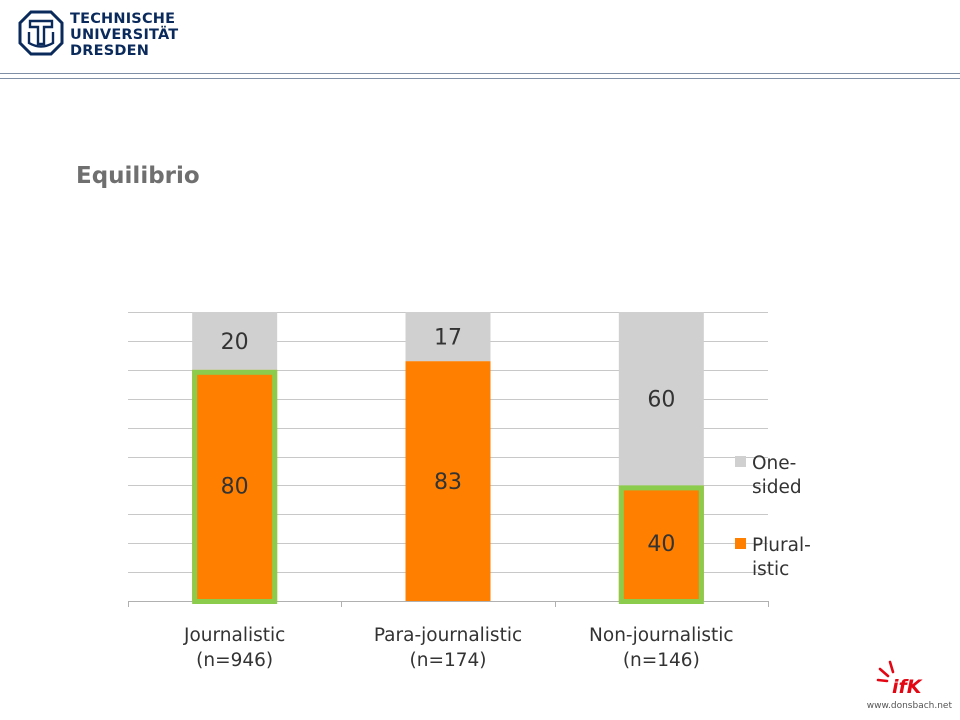 This screenshot has height=720, width=960. What do you see at coordinates (770, 569) in the screenshot?
I see `legend-label: istic` at bounding box center [770, 569].